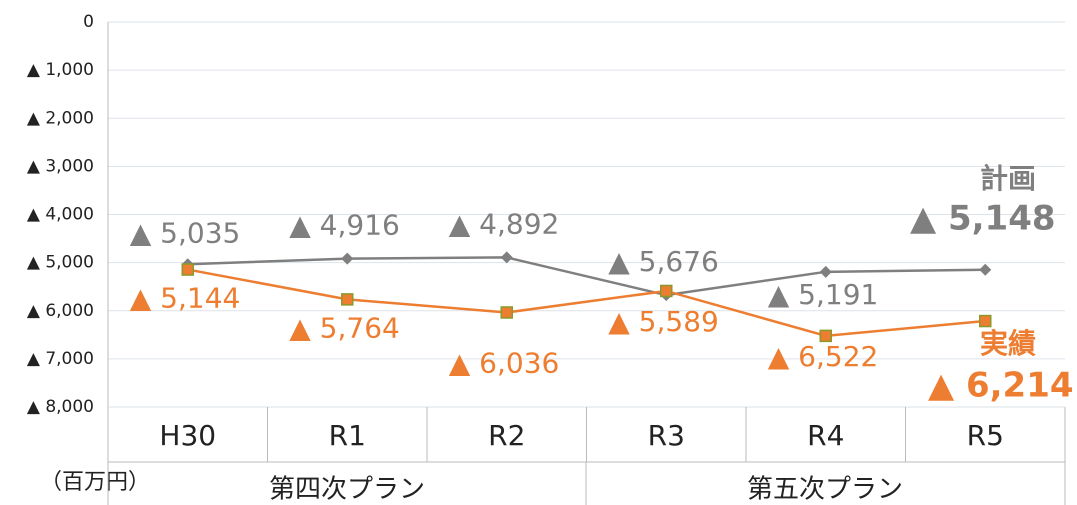 The height and width of the screenshot is (505, 1077). I want to click on group-label: 第五次プラン, so click(825, 490).